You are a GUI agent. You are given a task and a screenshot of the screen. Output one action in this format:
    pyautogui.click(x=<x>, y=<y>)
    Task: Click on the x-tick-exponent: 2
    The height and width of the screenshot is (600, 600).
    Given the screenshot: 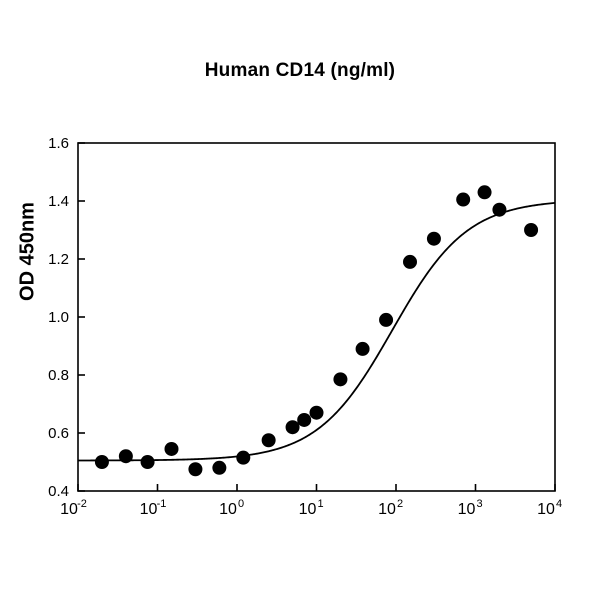 What is the action you would take?
    pyautogui.click(x=400, y=504)
    